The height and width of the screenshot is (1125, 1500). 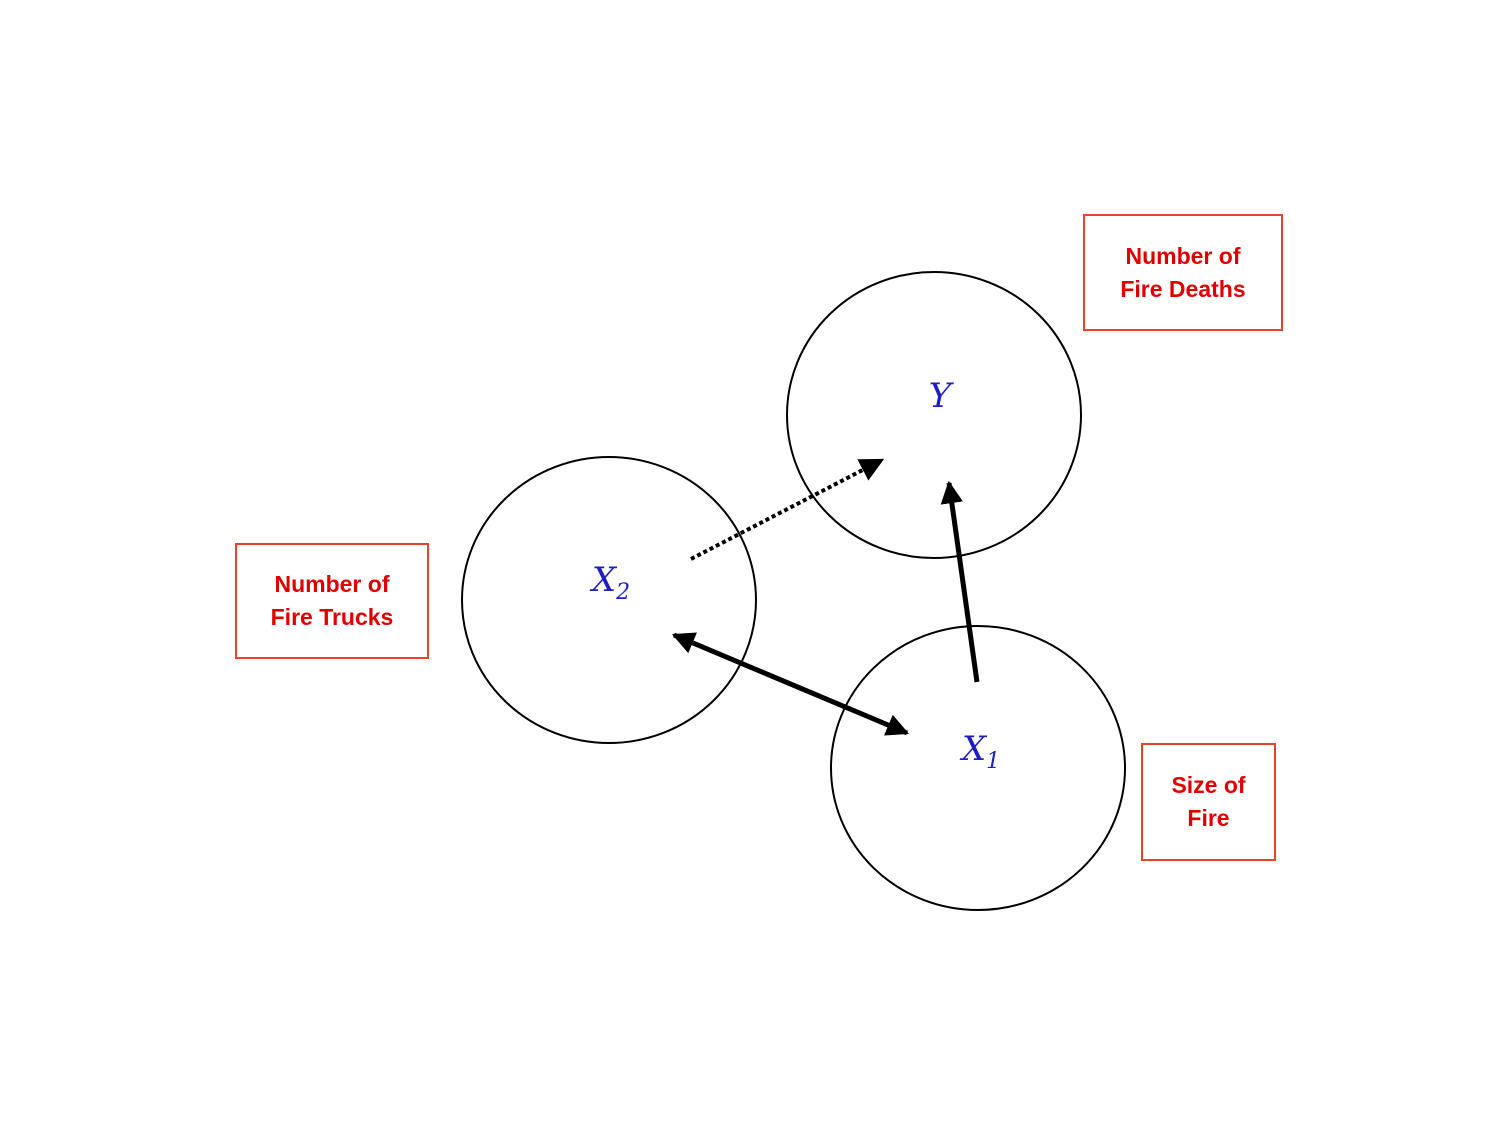 I want to click on node-x2-circle, so click(x=609, y=600).